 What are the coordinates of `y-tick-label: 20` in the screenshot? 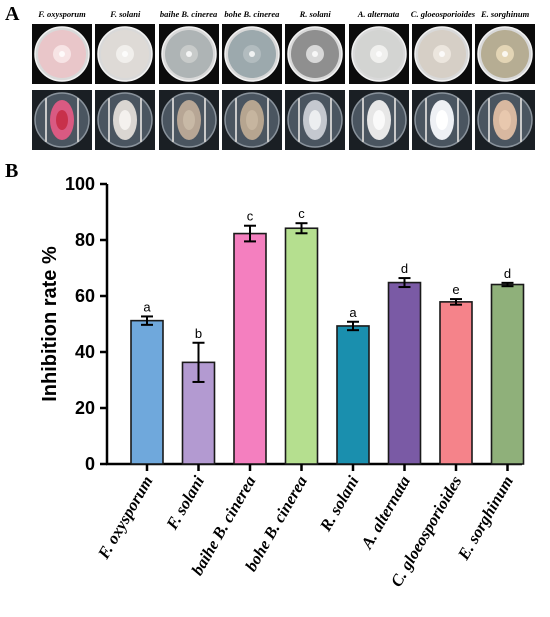 It's located at (85, 408).